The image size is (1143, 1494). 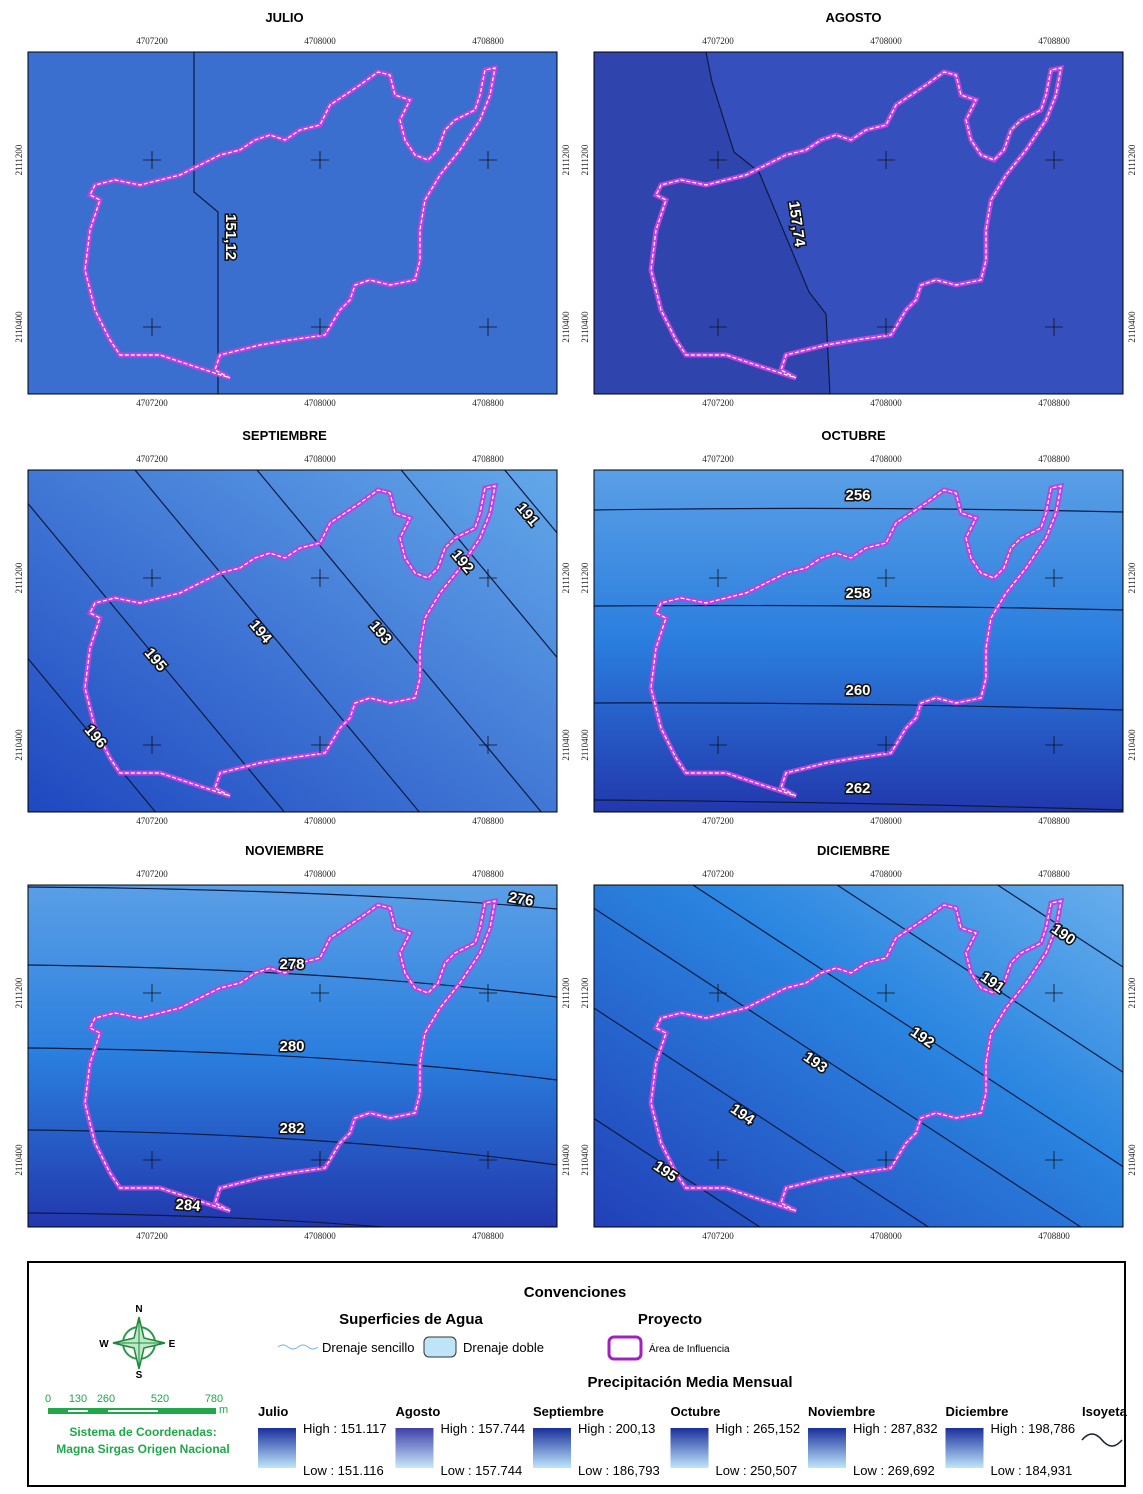 I want to click on panel-title: DICIEMBRE, so click(x=853, y=850).